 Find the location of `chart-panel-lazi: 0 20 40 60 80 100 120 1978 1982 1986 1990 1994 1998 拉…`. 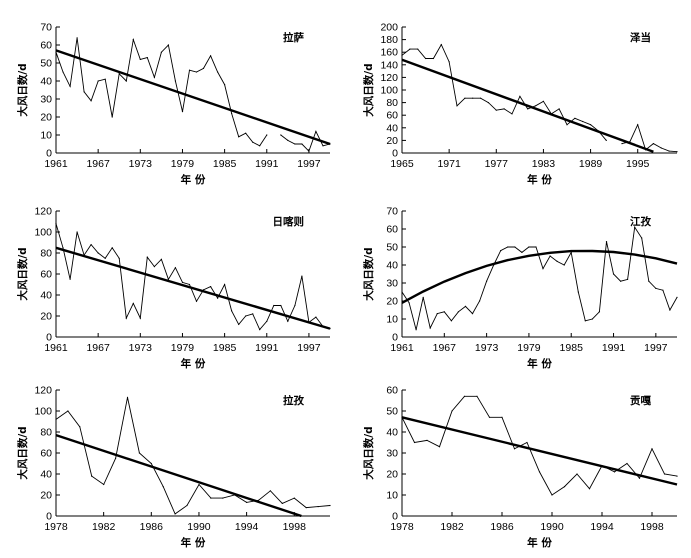

chart-panel-lazi: 0 20 40 60 80 100 120 1978 1982 1986 1990 1994 1998 拉… is located at coordinates (173, 467).